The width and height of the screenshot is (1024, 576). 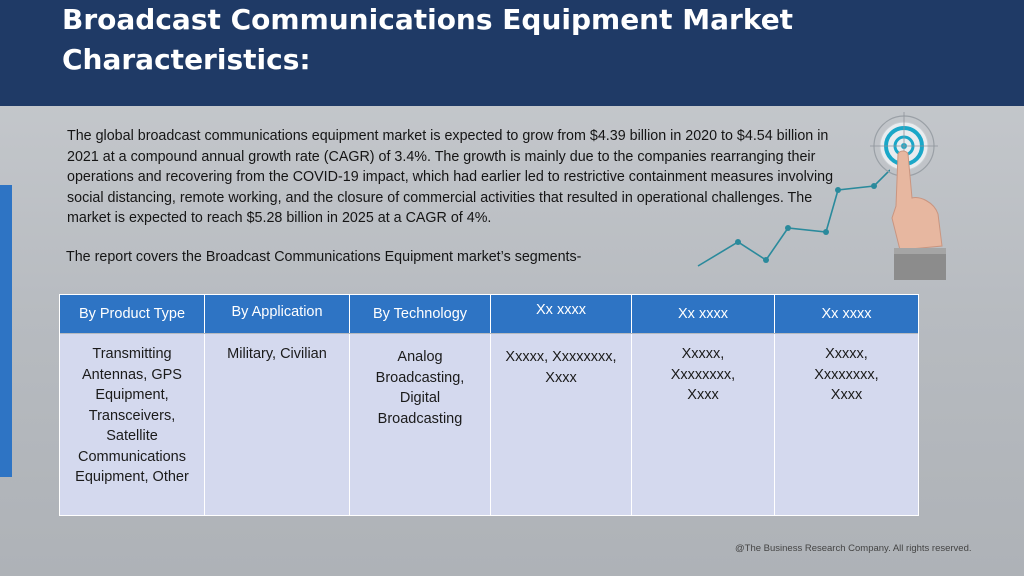 I want to click on pointing-finger-icon, so click(x=918, y=215).